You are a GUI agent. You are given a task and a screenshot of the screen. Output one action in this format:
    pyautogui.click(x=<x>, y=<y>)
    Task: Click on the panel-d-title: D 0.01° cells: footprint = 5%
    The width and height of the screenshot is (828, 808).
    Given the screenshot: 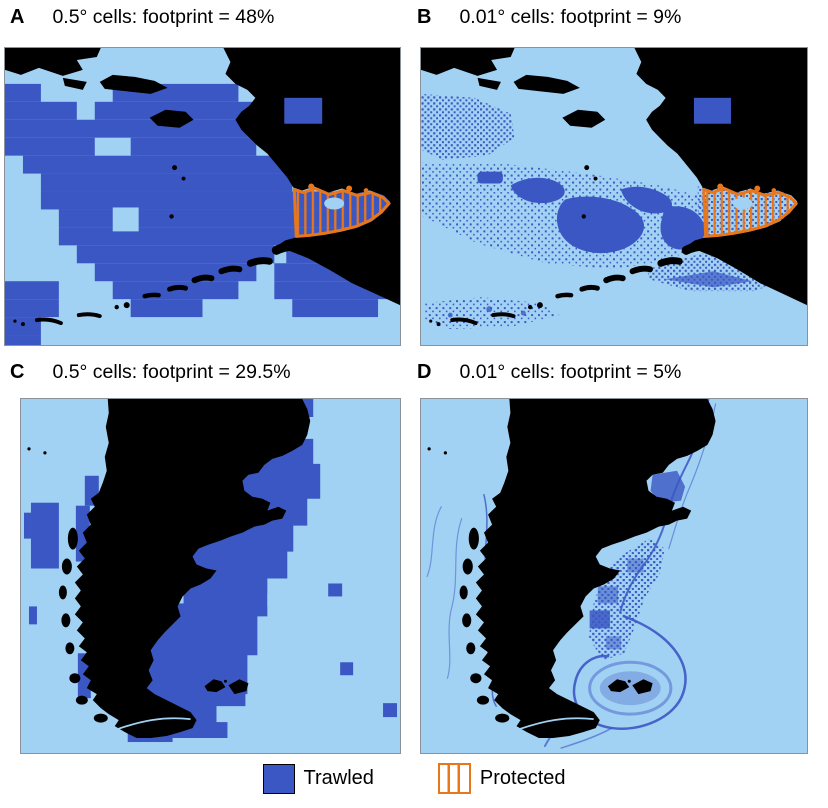 What is the action you would take?
    pyautogui.click(x=549, y=372)
    